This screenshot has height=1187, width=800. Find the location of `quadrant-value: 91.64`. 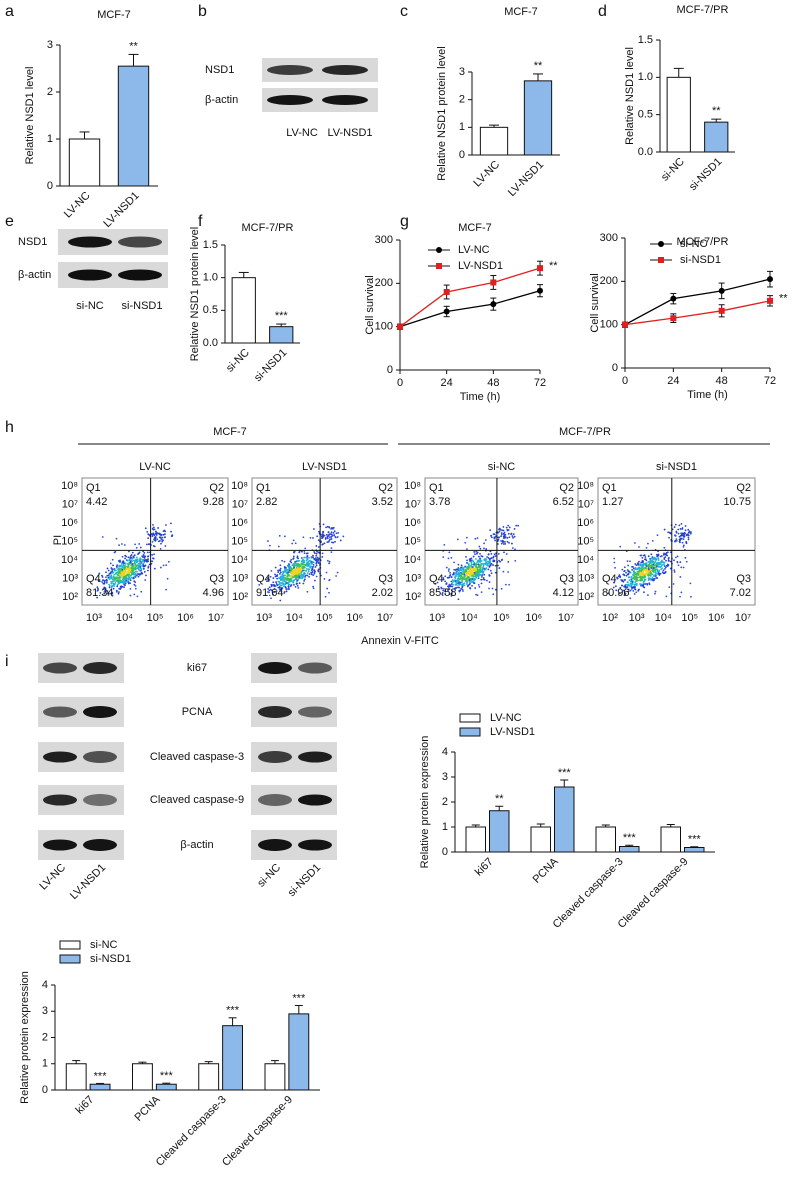

quadrant-value: 91.64 is located at coordinates (270, 593).